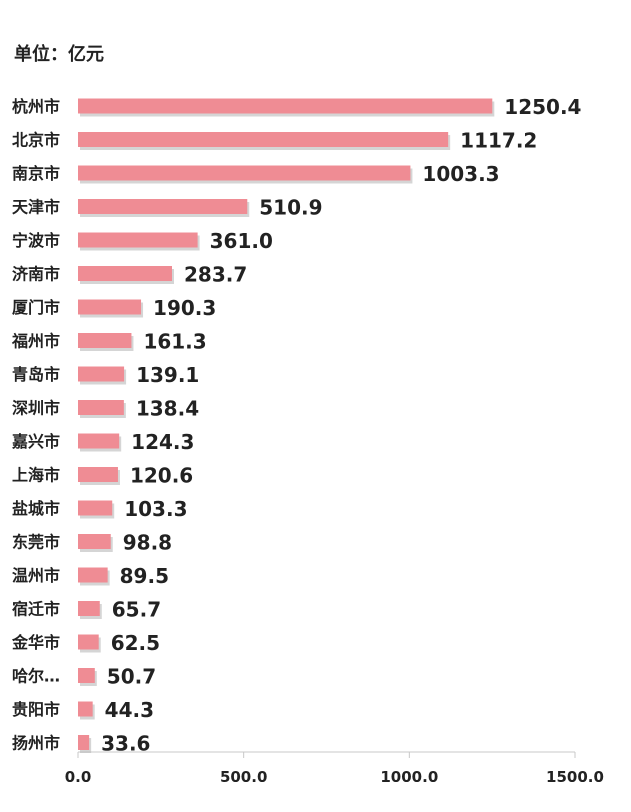 The height and width of the screenshot is (812, 631). Describe the element at coordinates (36, 274) in the screenshot. I see `category-label: 济南市` at that location.